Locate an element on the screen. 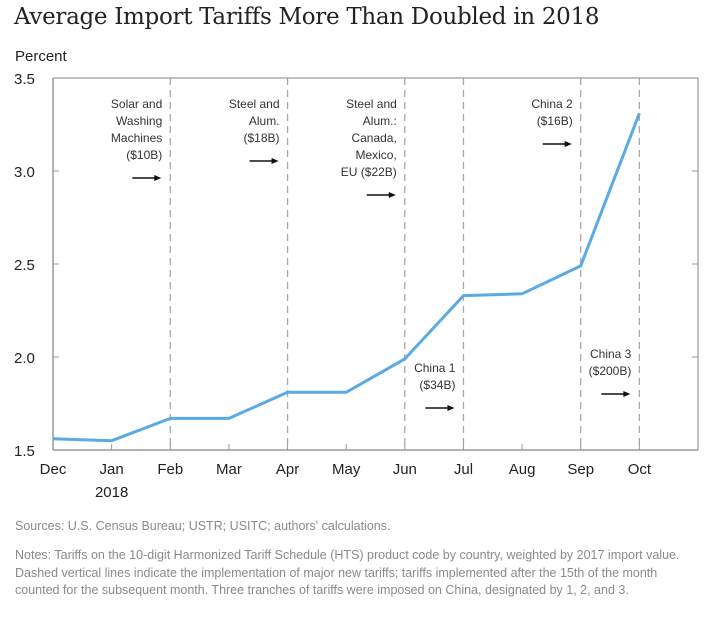 The image size is (722, 634). annotation-text: Alum. is located at coordinates (264, 121).